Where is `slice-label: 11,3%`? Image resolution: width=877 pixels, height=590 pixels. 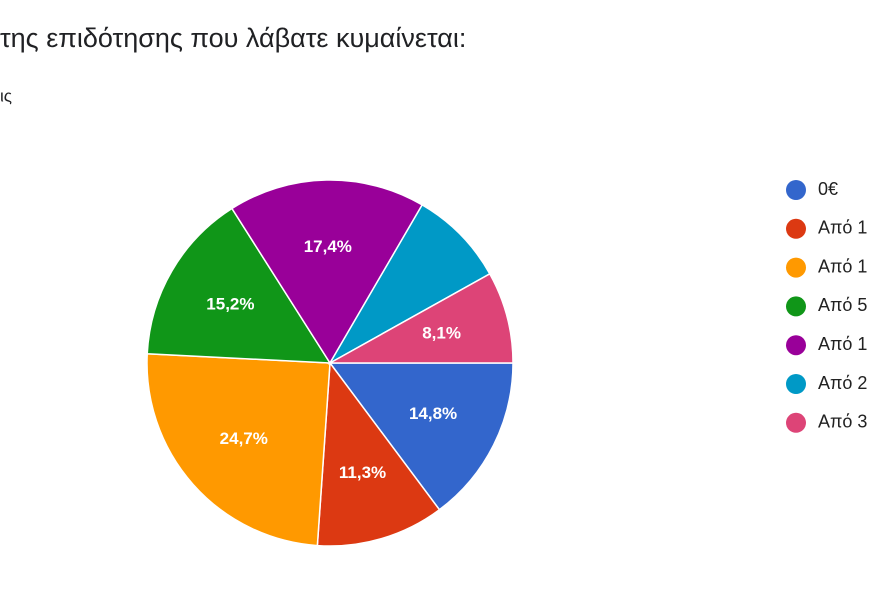
slice-label: 11,3% is located at coordinates (362, 472).